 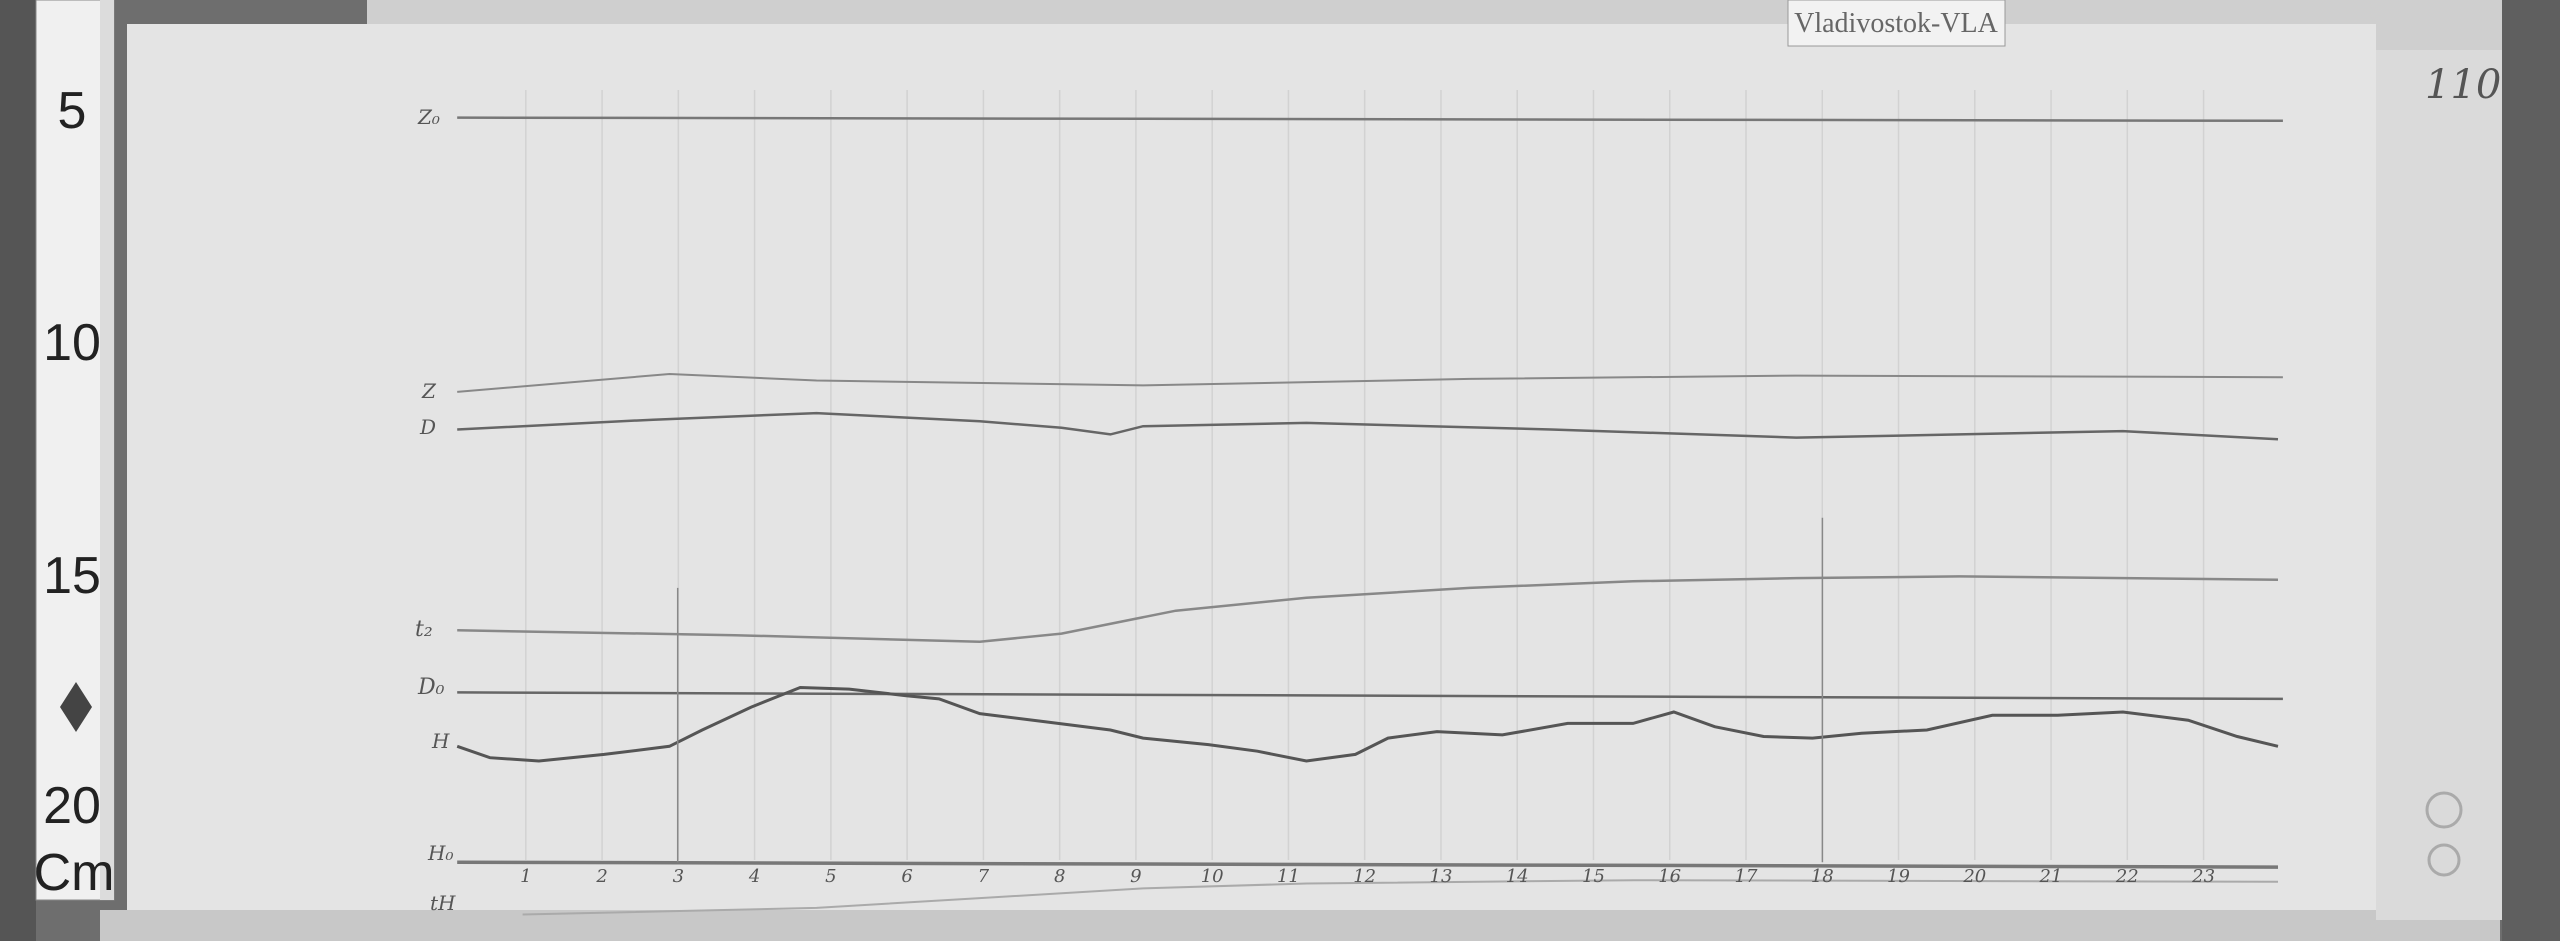 What do you see at coordinates (1368, 609) in the screenshot?
I see `t2-trace` at bounding box center [1368, 609].